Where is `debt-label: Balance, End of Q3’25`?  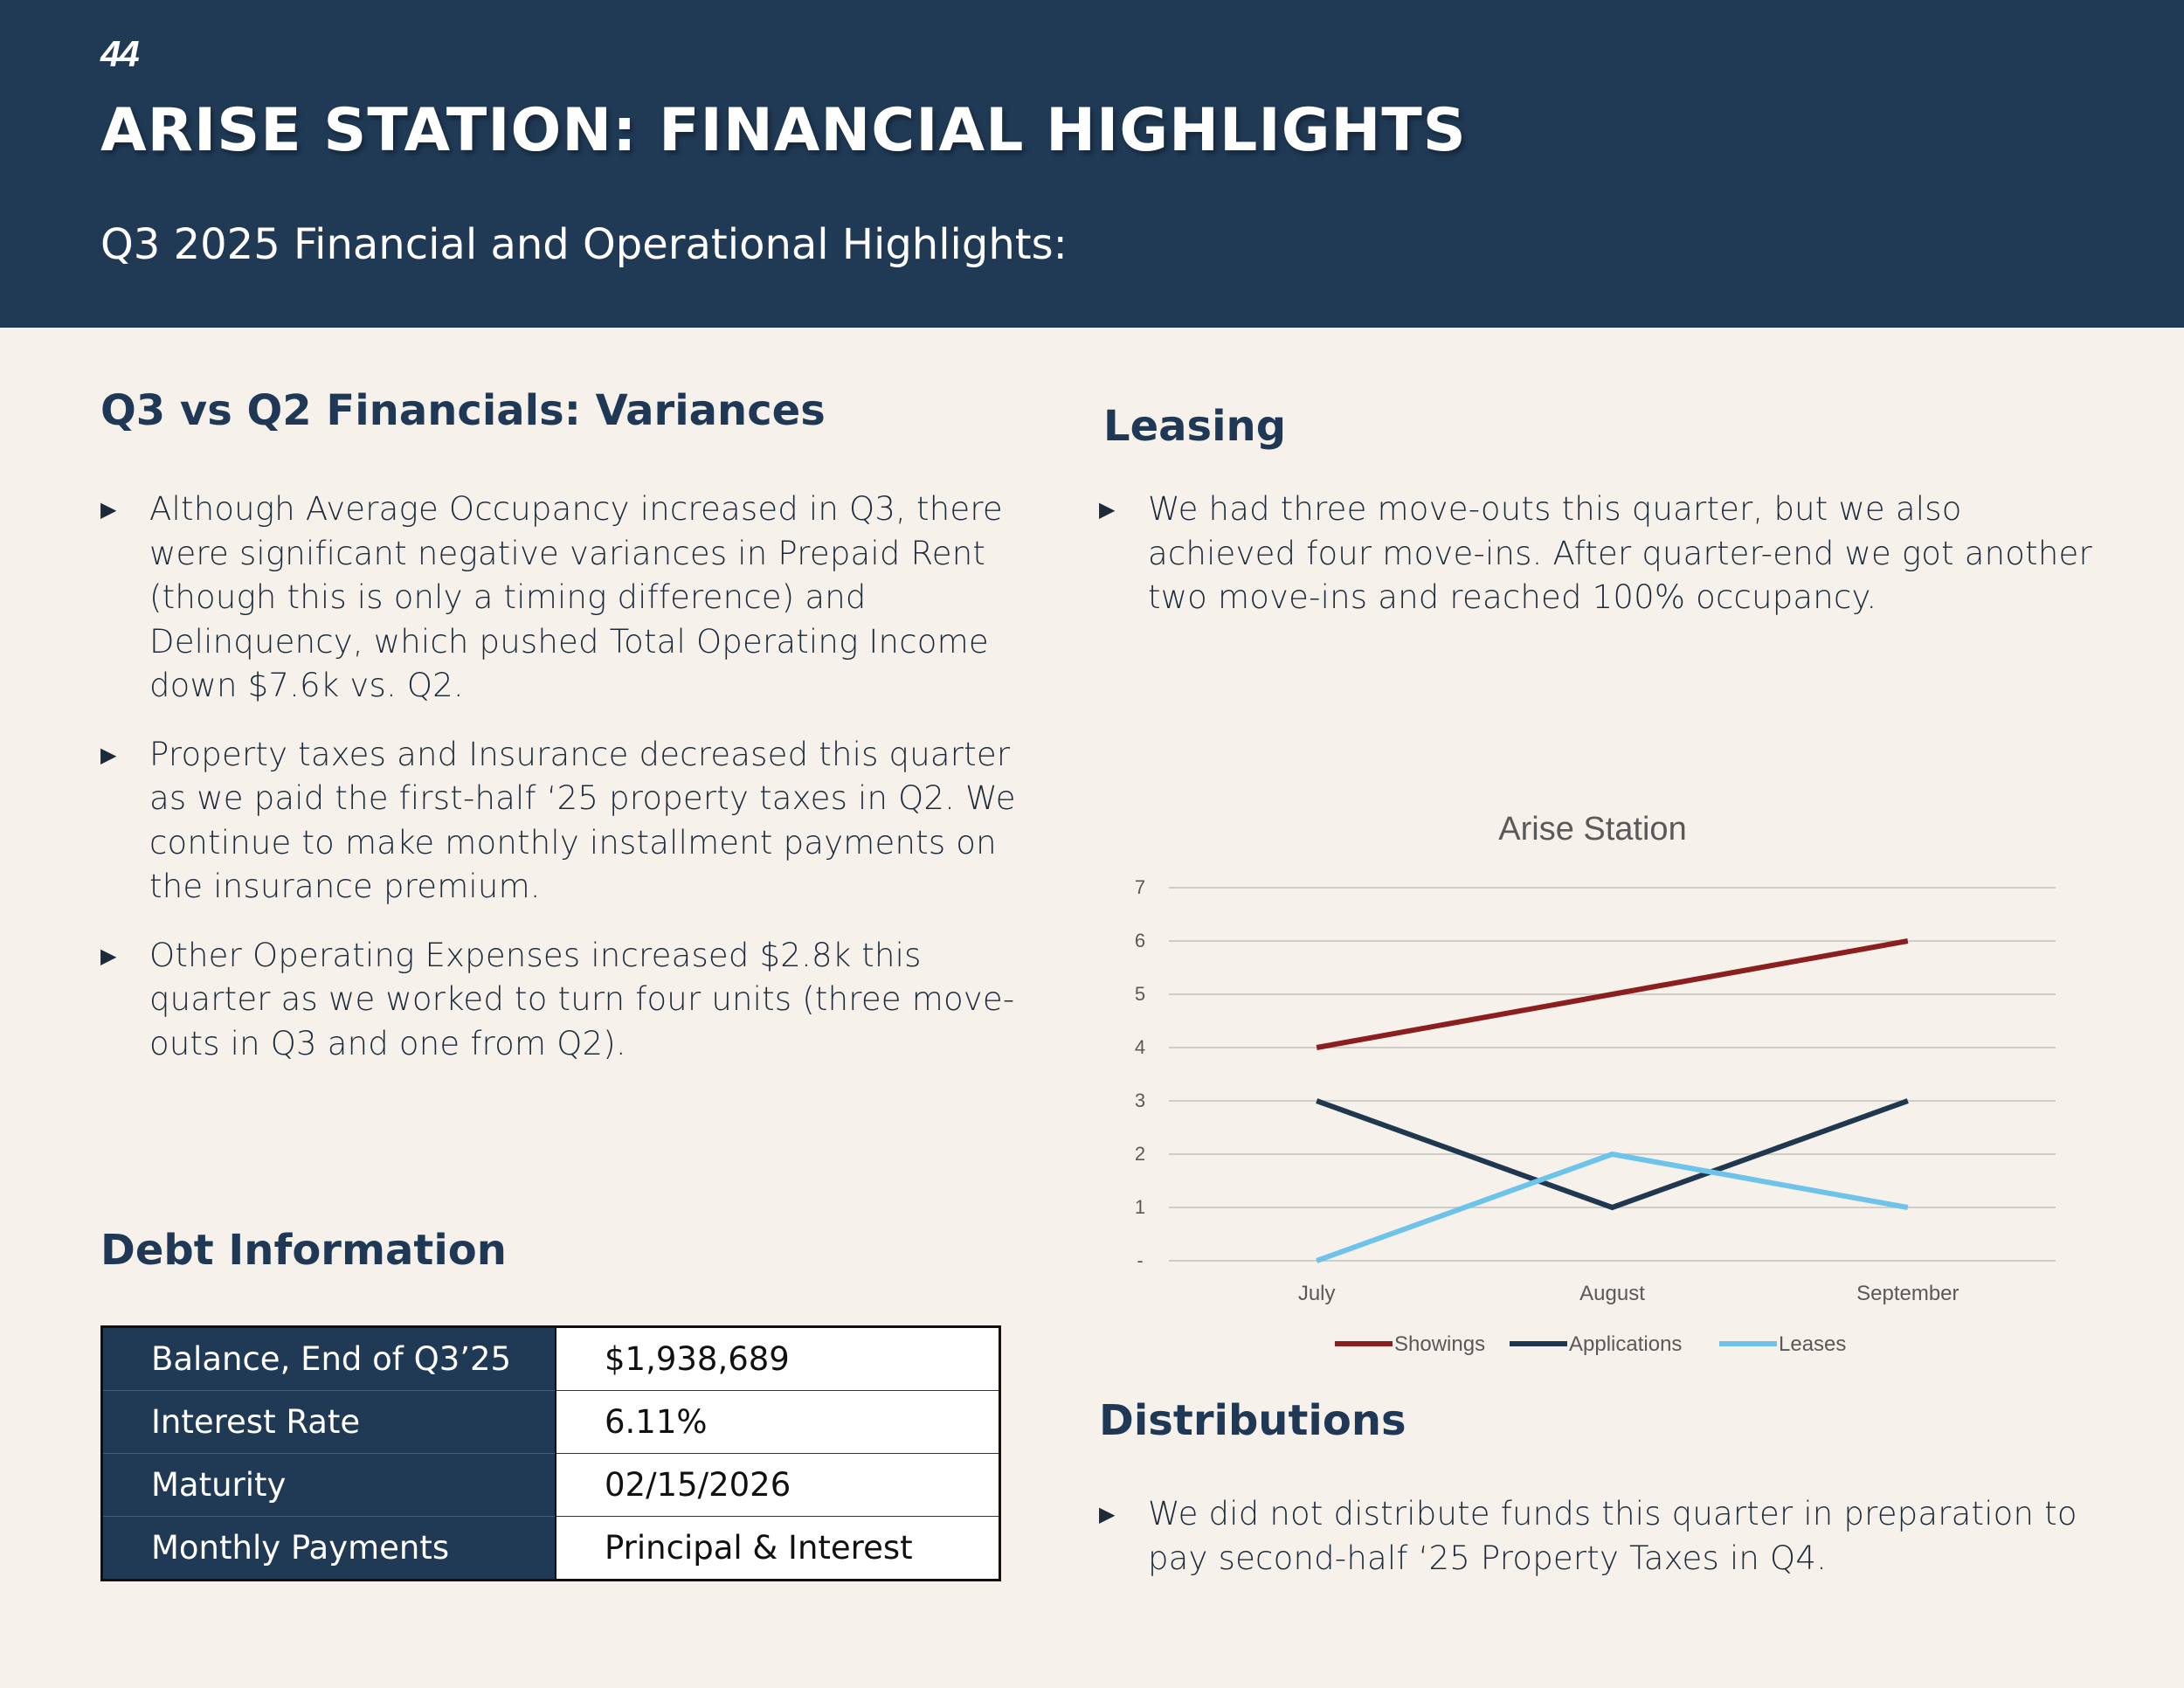 debt-label: Balance, End of Q3’25 is located at coordinates (328, 1358).